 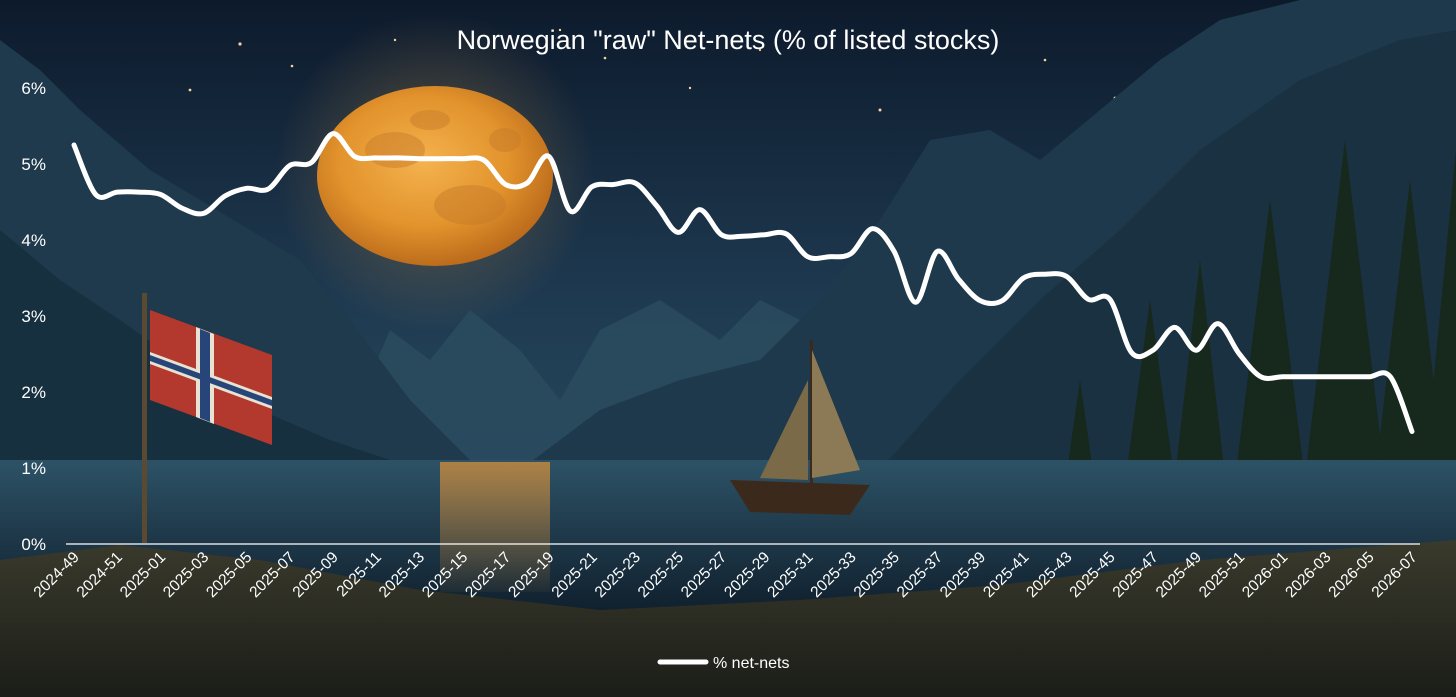 What do you see at coordinates (751, 663) in the screenshot?
I see `legend-label: % net-nets` at bounding box center [751, 663].